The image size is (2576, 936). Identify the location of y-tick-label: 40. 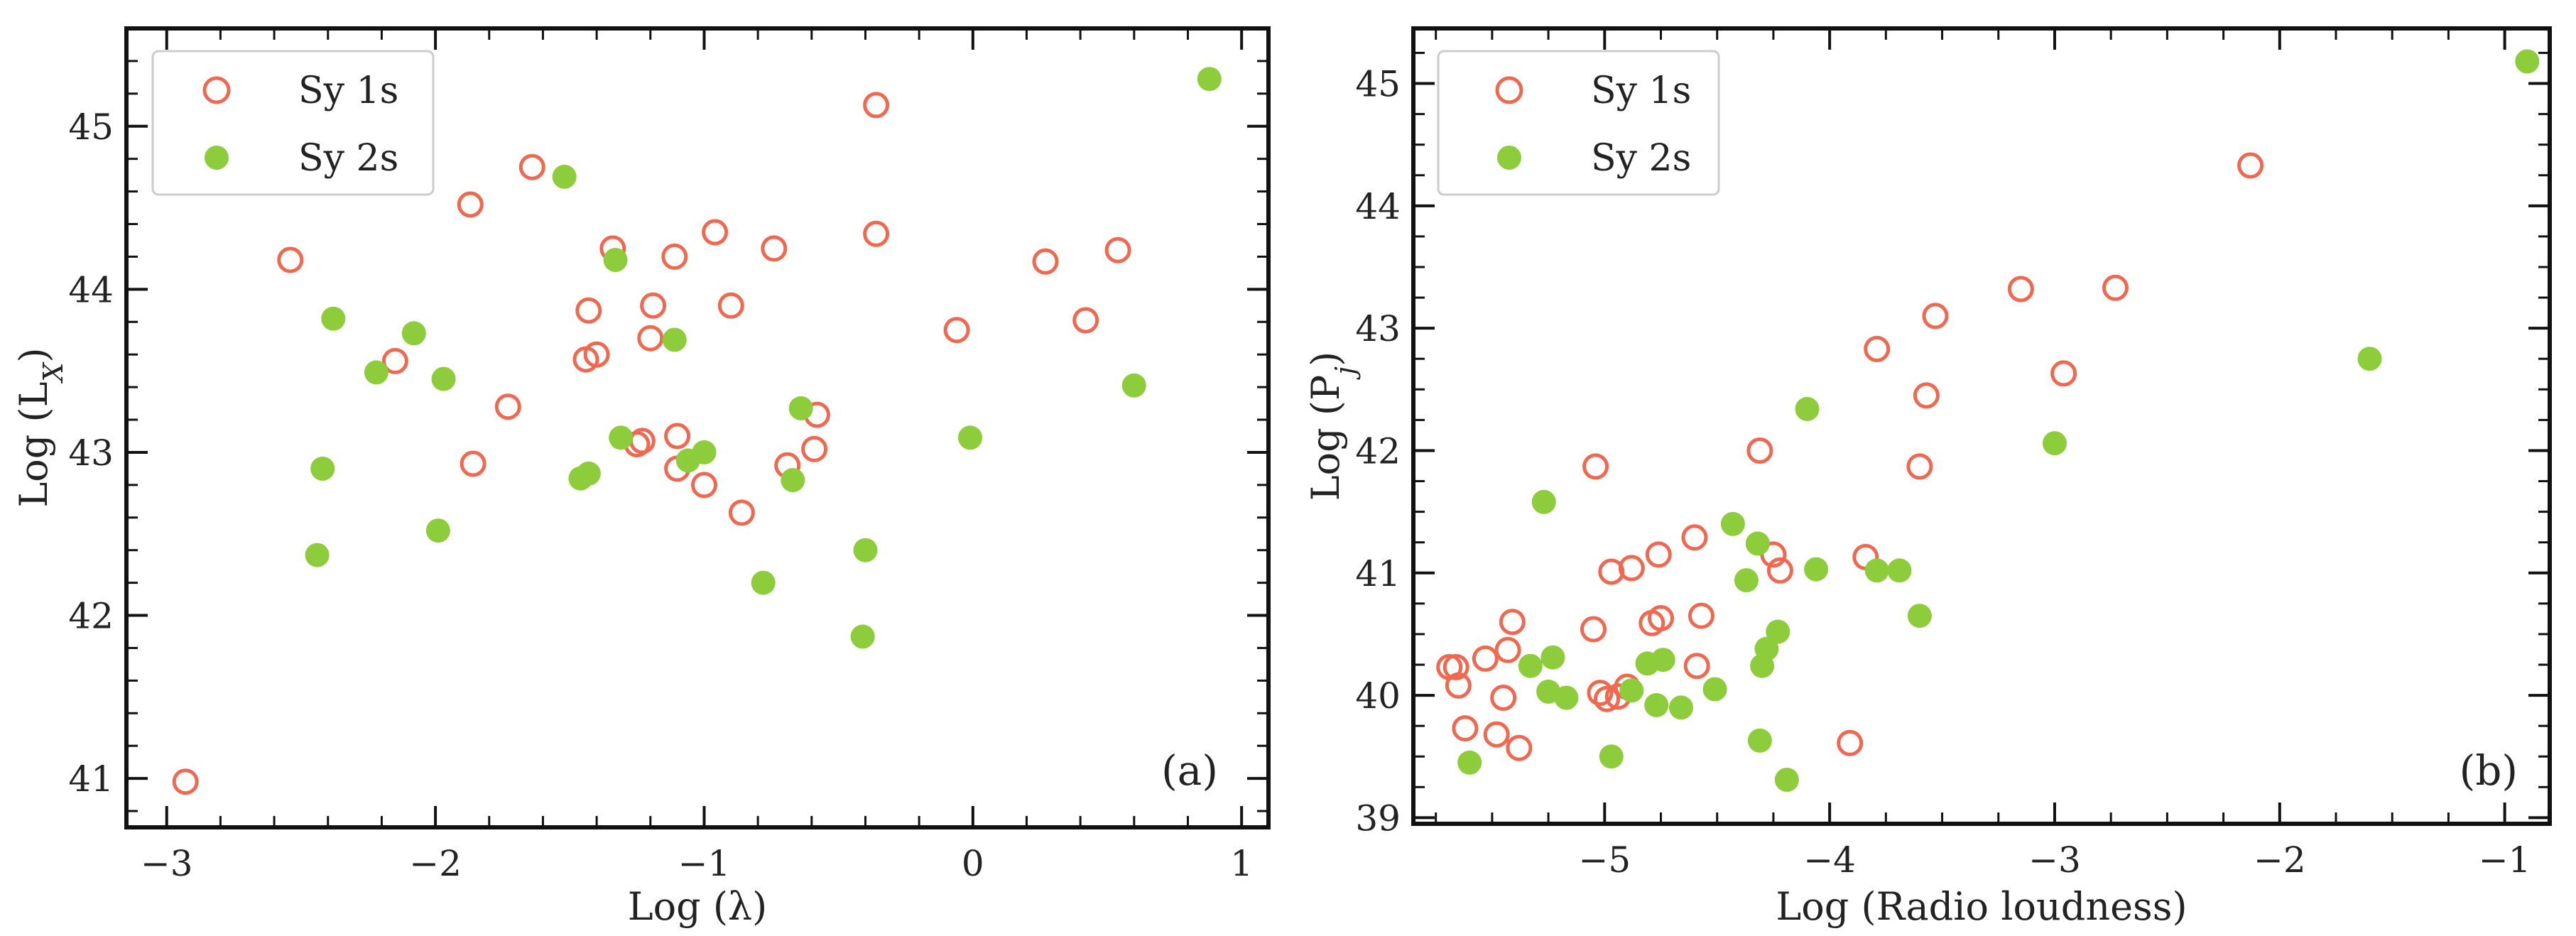
(1378, 696).